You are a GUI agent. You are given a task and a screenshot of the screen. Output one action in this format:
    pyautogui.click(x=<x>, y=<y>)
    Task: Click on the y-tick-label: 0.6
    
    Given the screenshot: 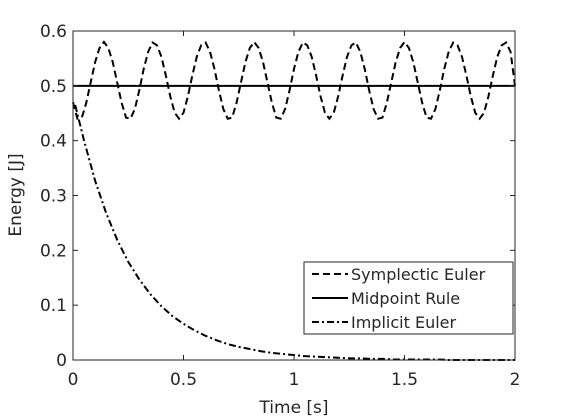 What is the action you would take?
    pyautogui.click(x=53, y=32)
    